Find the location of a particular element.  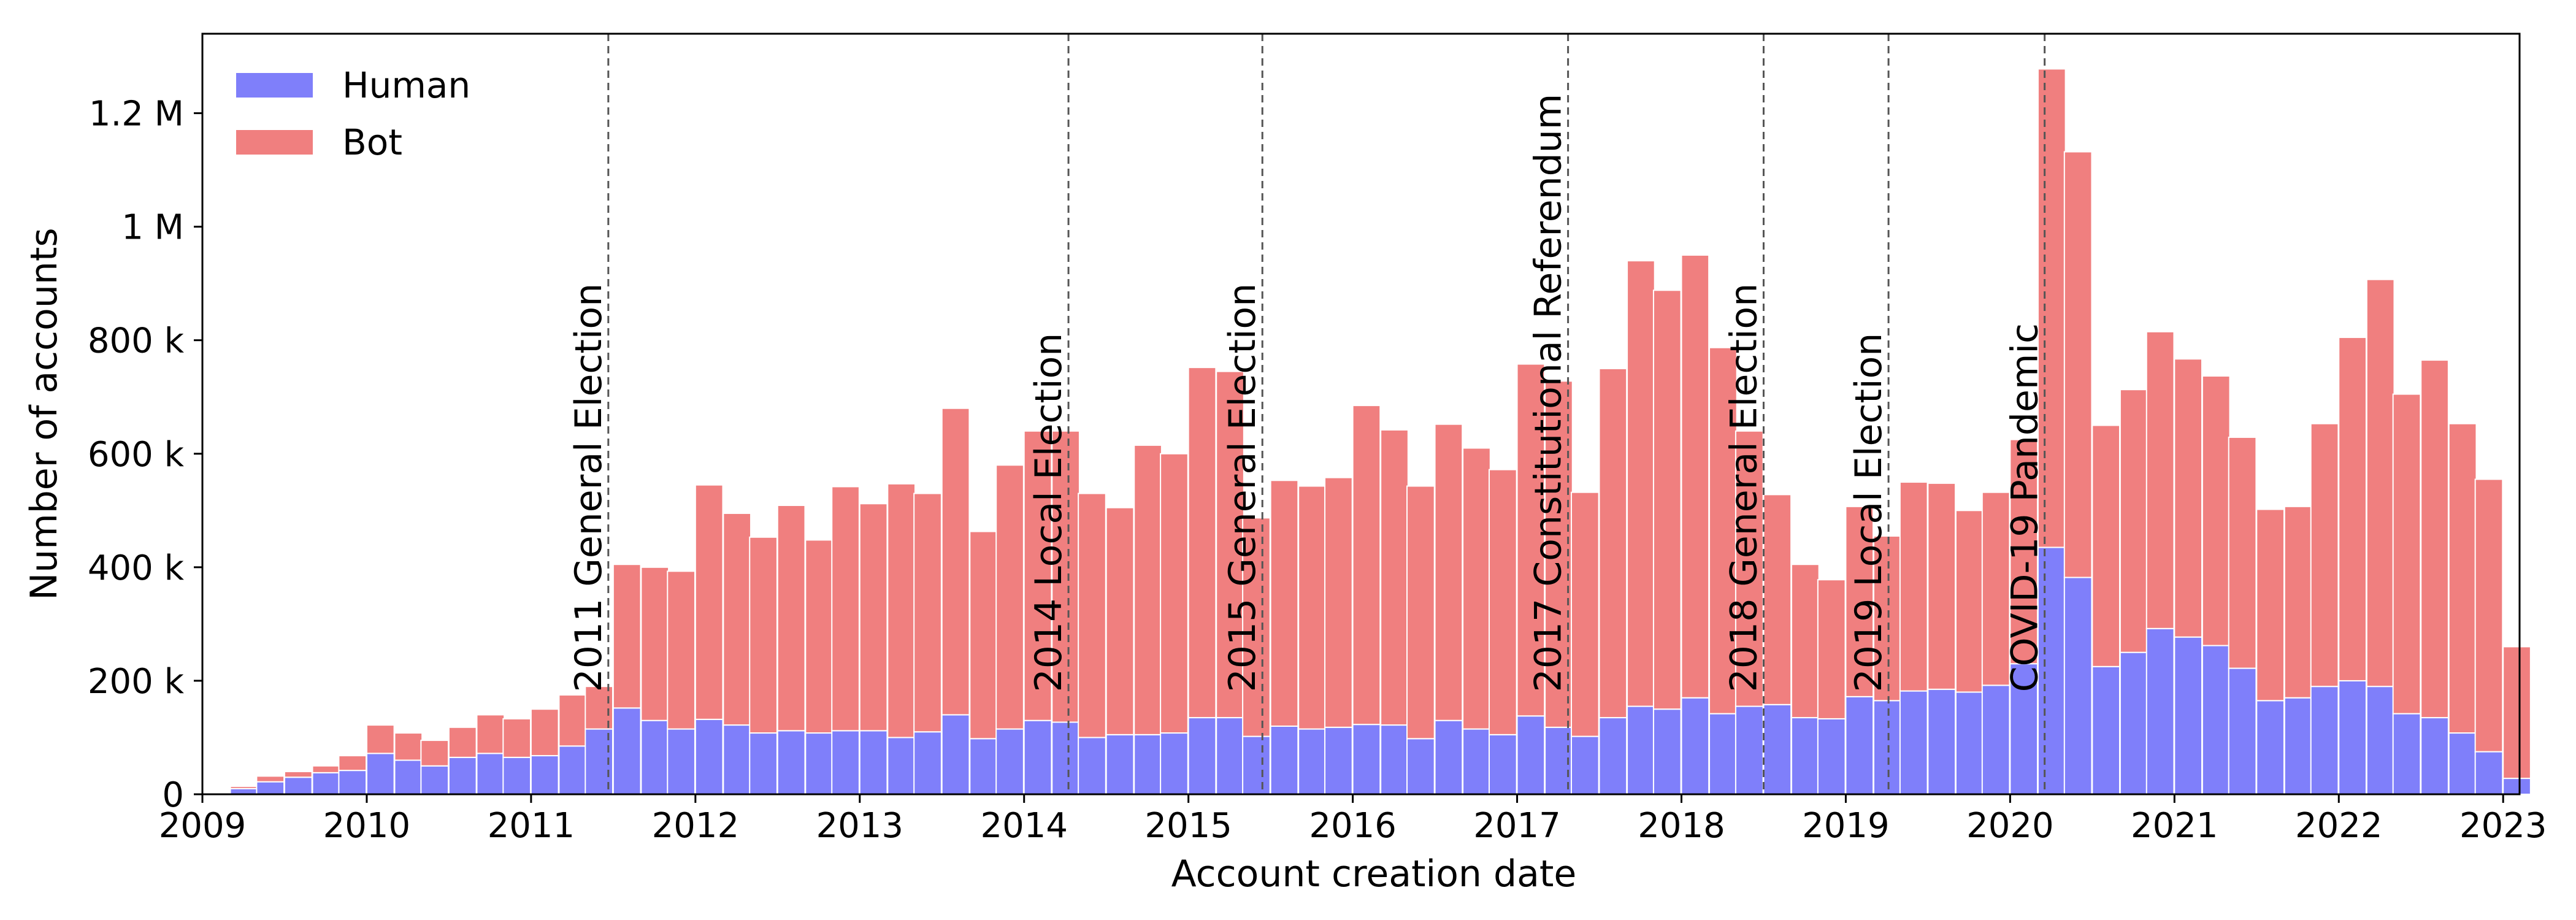

x-tick-label: 2021 is located at coordinates (2174, 826).